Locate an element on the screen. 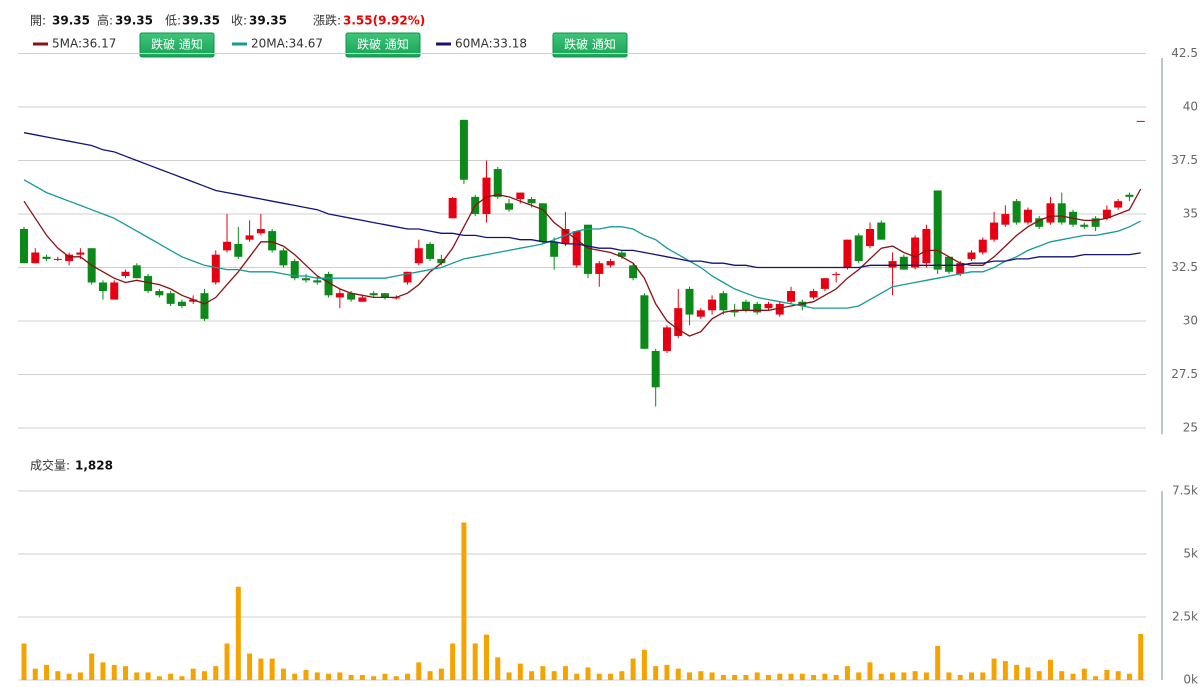 The height and width of the screenshot is (687, 1204). legend-value: 36.17 is located at coordinates (99, 44).